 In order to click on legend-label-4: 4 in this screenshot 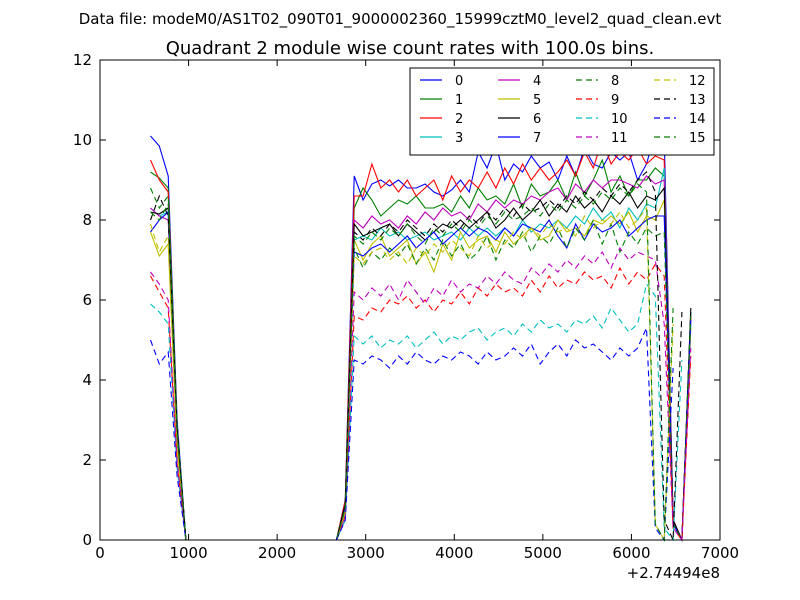, I will do `click(537, 81)`.